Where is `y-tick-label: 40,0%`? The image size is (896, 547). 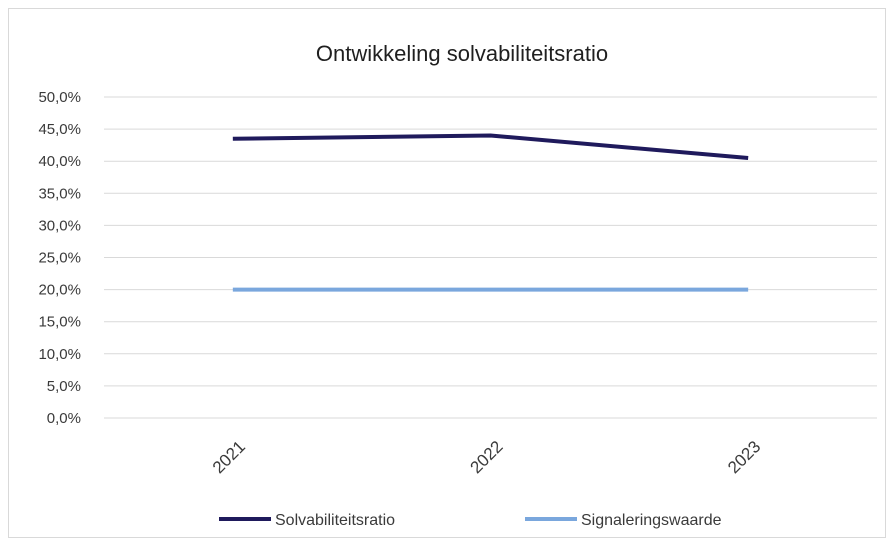 y-tick-label: 40,0% is located at coordinates (59, 161).